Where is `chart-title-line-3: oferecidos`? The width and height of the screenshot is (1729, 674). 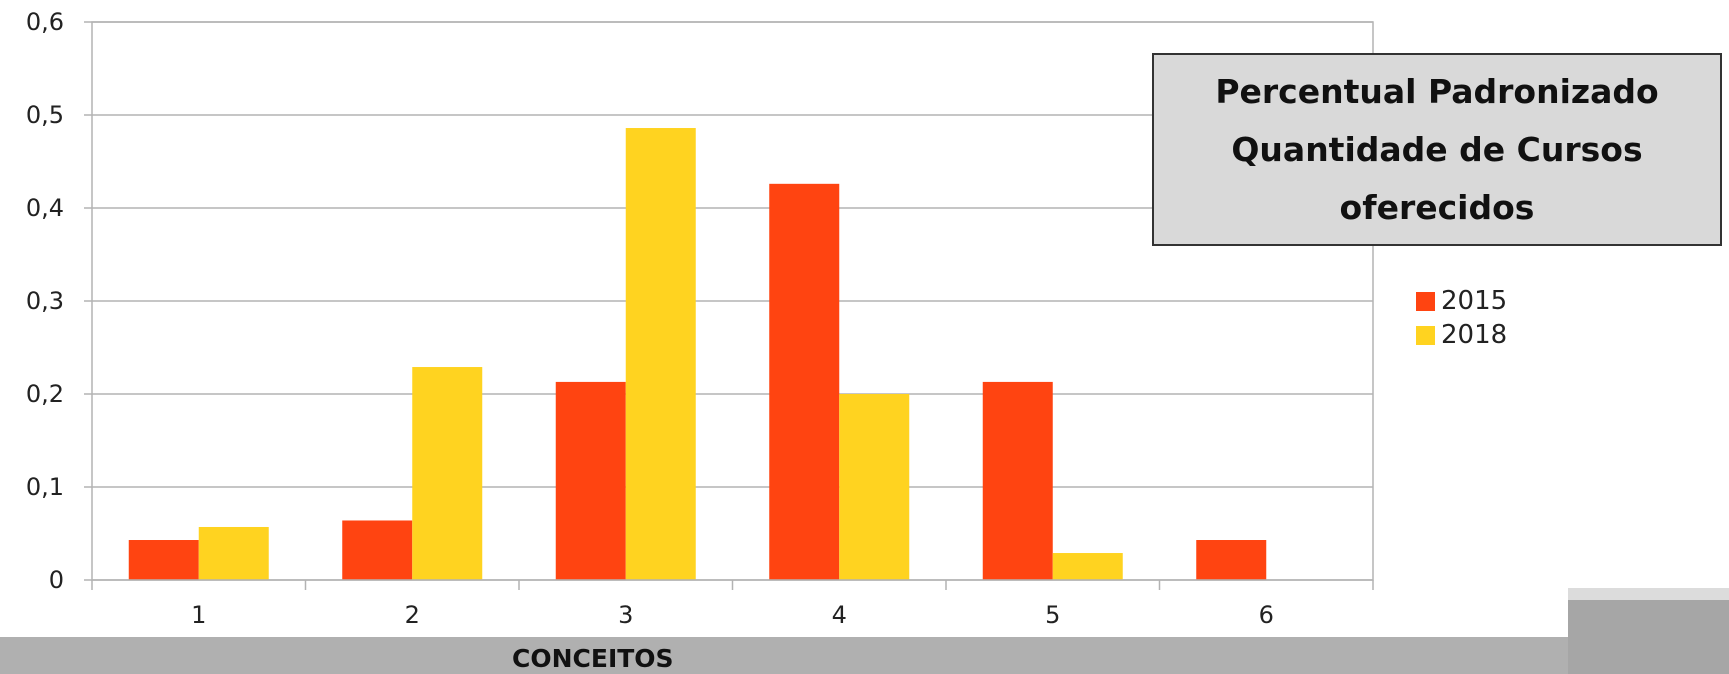 chart-title-line-3: oferecidos is located at coordinates (1437, 207).